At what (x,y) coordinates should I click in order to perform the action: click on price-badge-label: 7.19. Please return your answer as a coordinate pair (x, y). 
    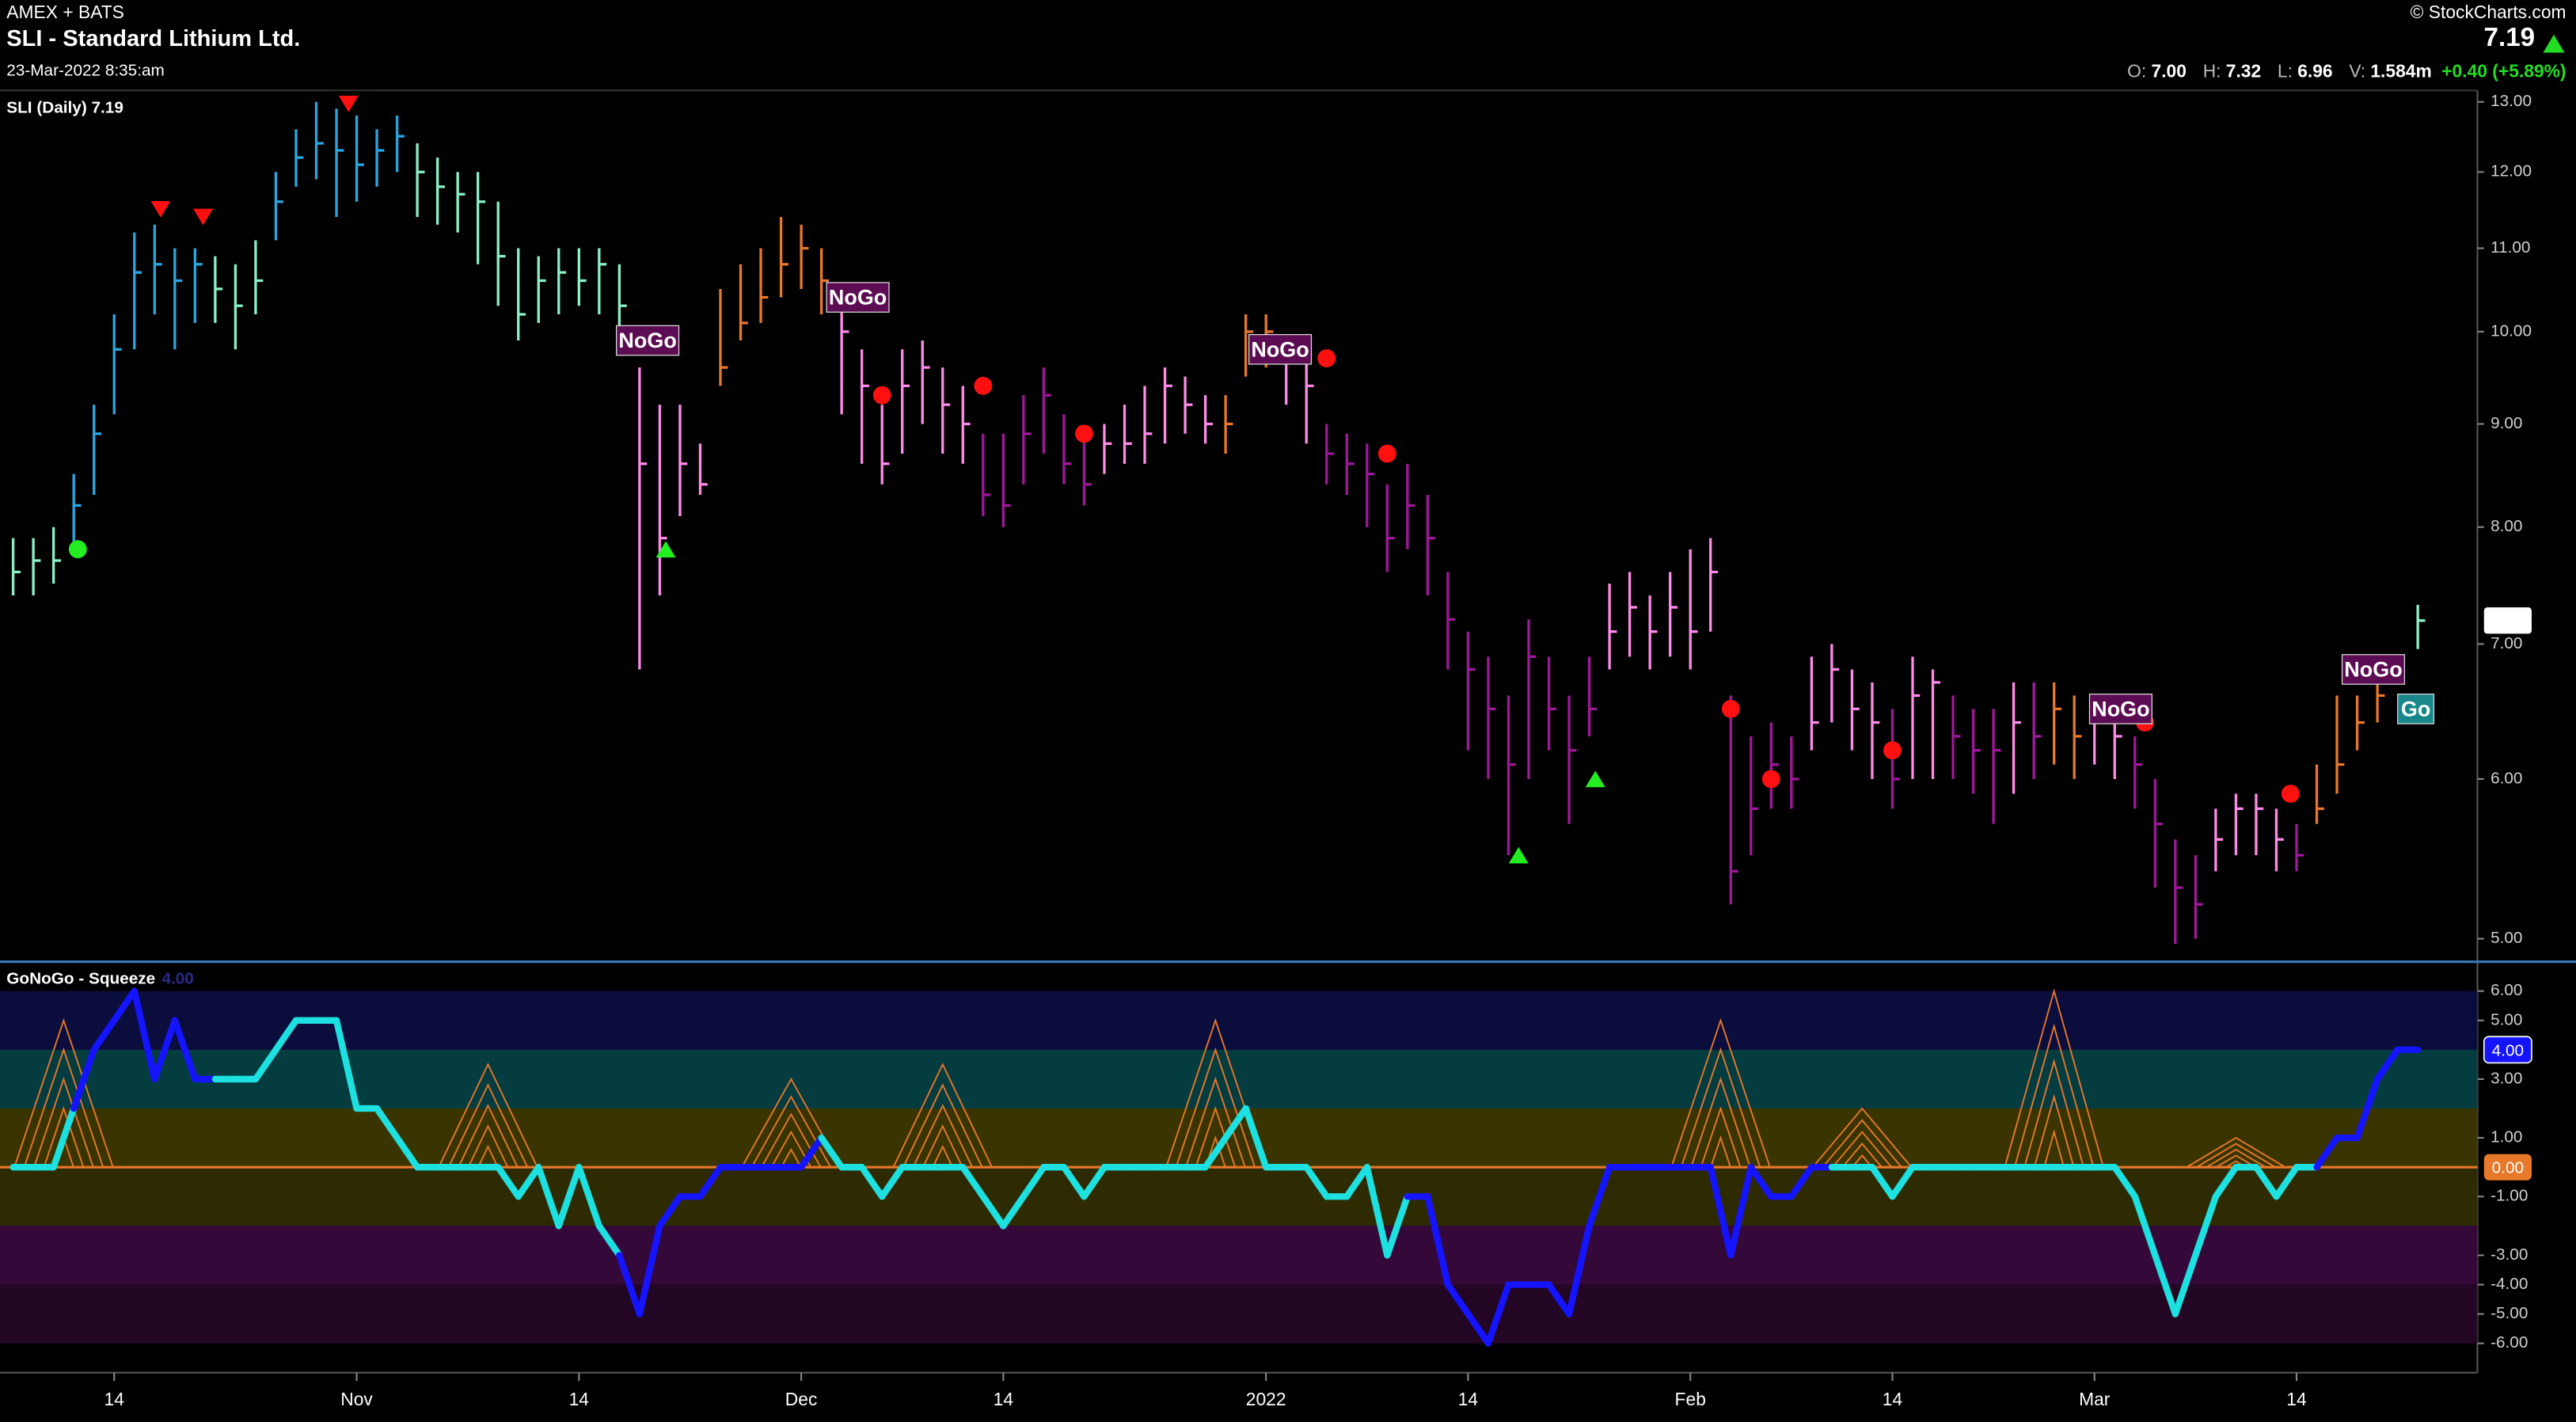
    Looking at the image, I should click on (2508, 621).